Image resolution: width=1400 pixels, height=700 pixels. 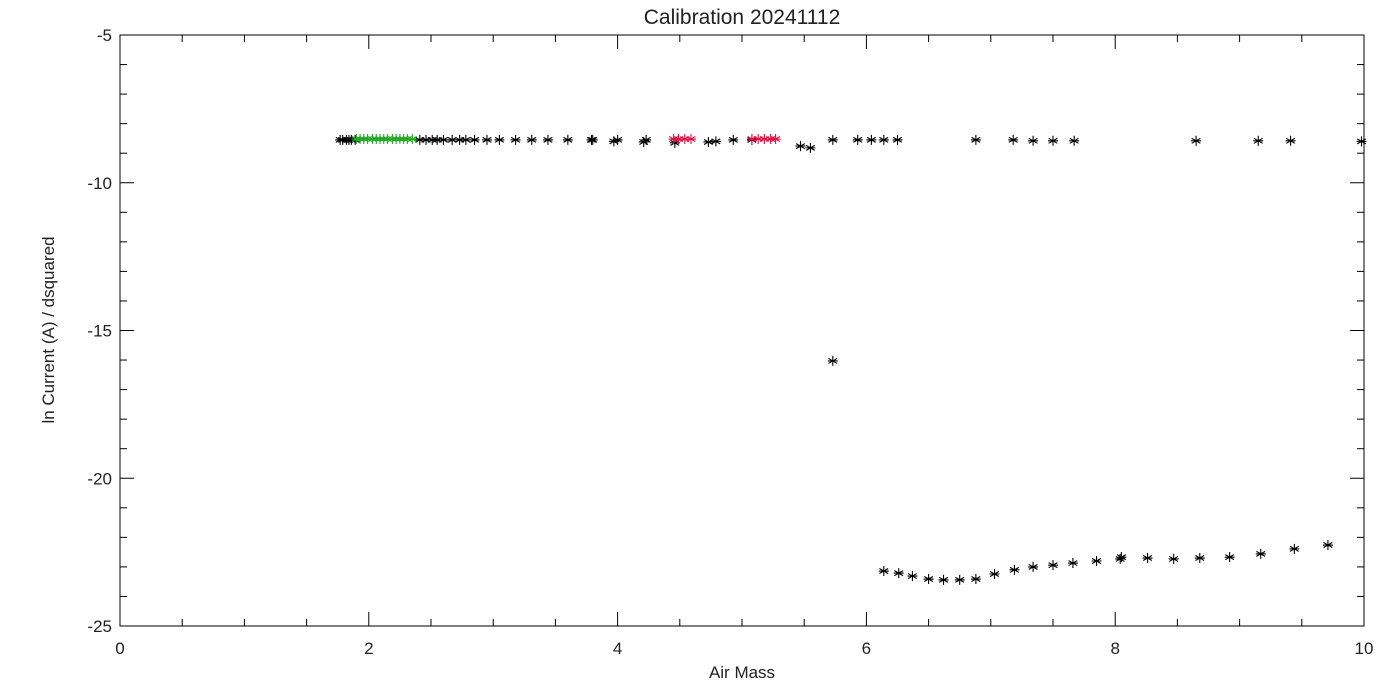 I want to click on x-axis-label: Air Mass, so click(x=742, y=672).